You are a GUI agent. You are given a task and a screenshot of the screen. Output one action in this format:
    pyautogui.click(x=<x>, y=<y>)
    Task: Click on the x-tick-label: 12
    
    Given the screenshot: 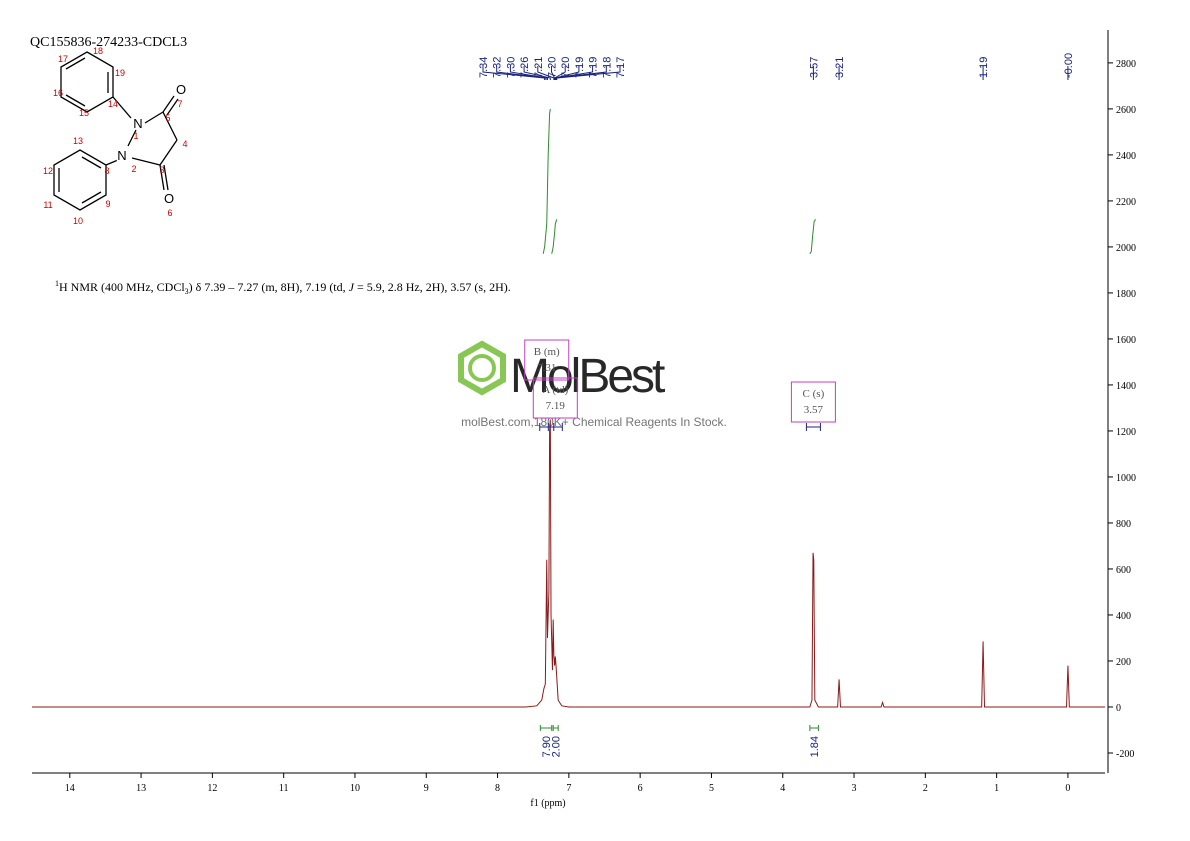 What is the action you would take?
    pyautogui.click(x=212, y=788)
    